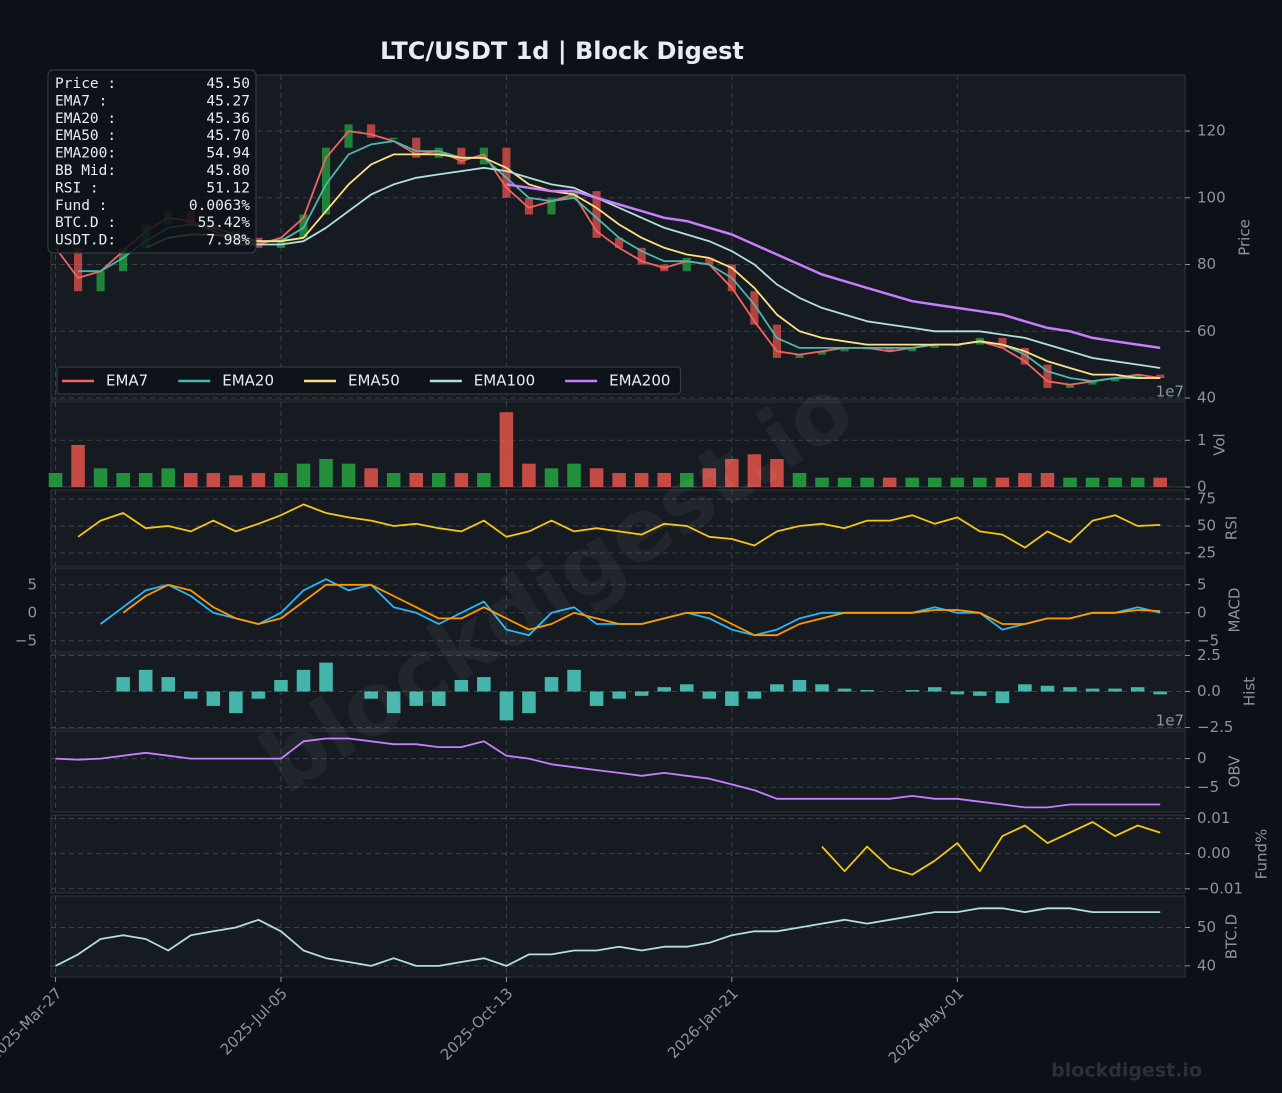 Image resolution: width=1282 pixels, height=1093 pixels. What do you see at coordinates (1206, 927) in the screenshot?
I see `y-tick-label: 50` at bounding box center [1206, 927].